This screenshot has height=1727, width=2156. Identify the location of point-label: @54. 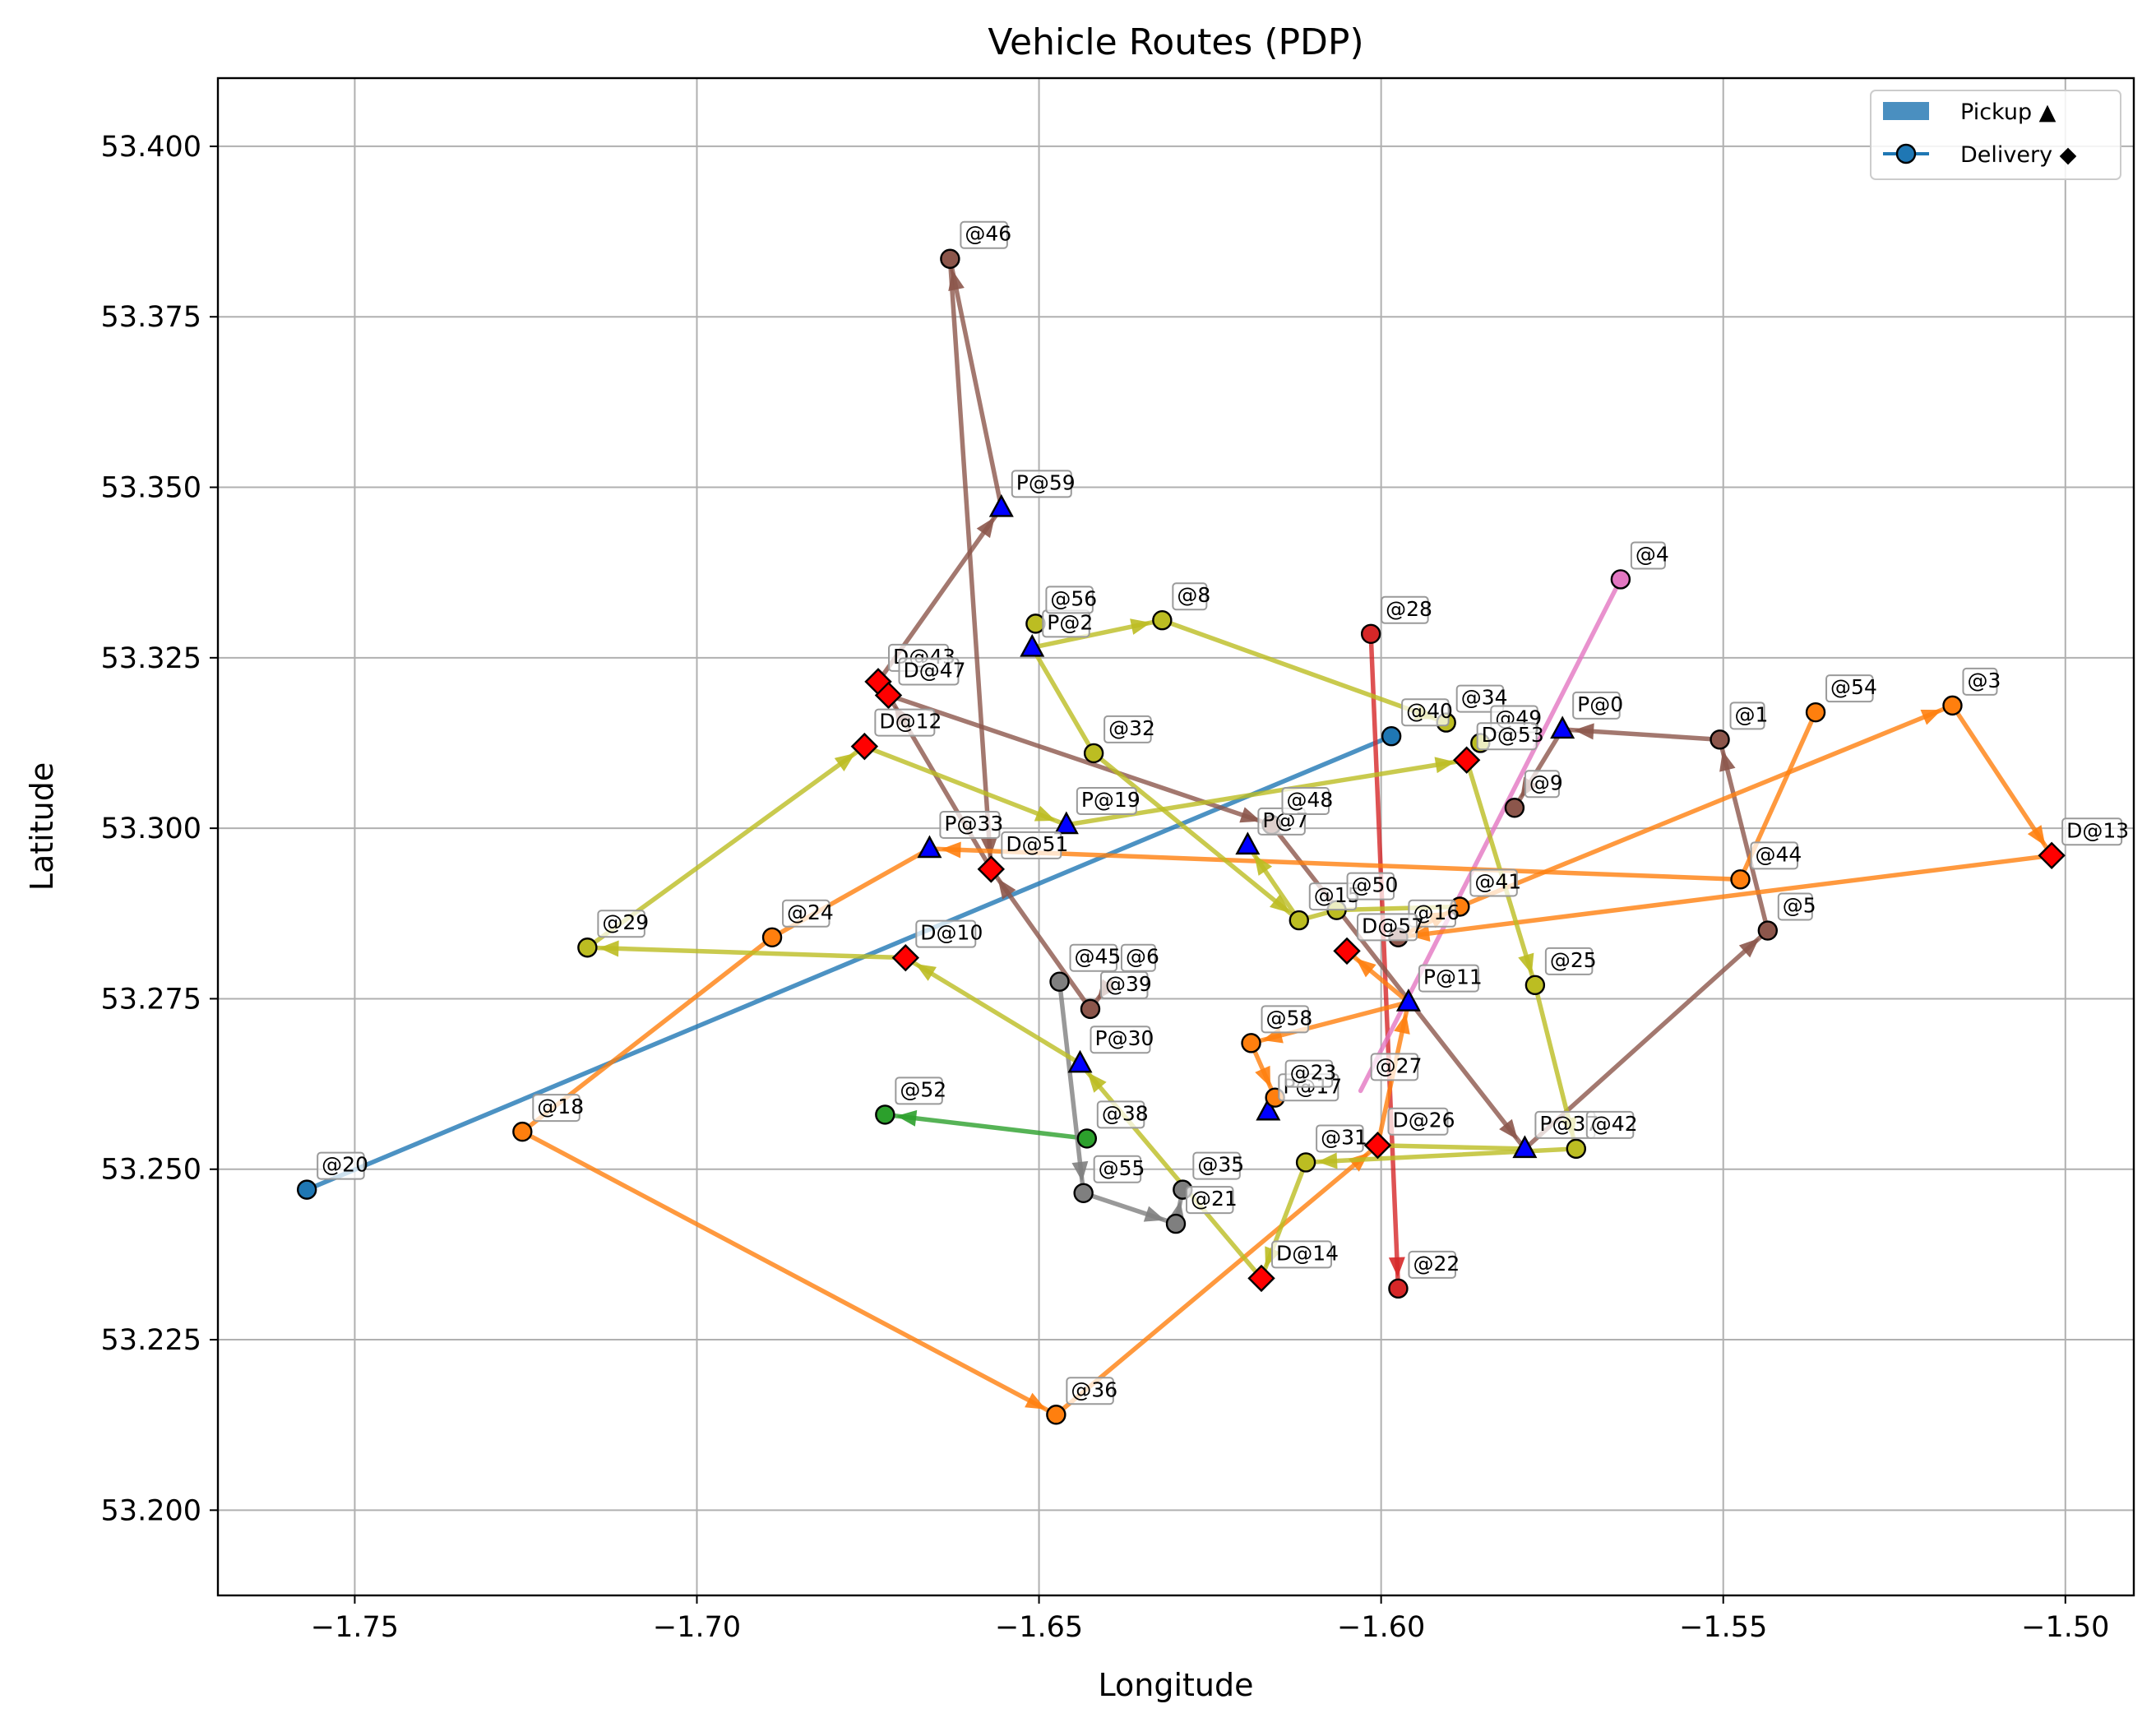
(1853, 687).